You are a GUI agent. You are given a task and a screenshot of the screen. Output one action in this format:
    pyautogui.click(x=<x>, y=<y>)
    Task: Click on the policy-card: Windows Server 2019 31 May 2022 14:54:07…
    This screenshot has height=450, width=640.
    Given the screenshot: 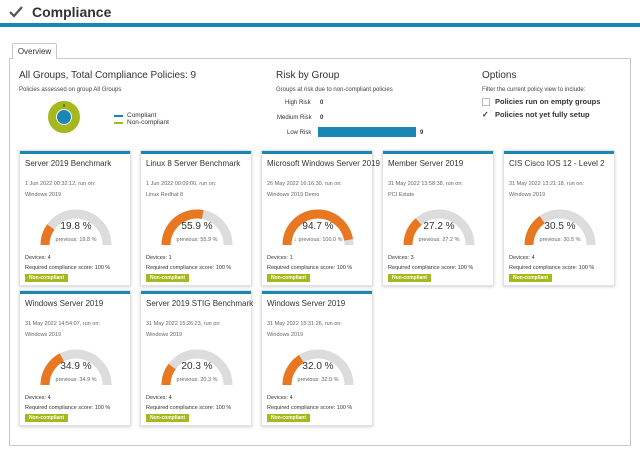 What is the action you would take?
    pyautogui.click(x=75, y=358)
    